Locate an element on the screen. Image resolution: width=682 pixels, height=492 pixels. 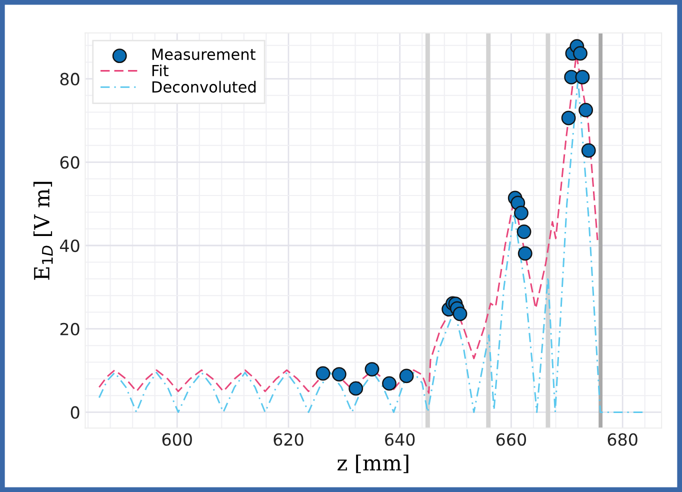
x-axis-title: z [mm] is located at coordinates (373, 464).